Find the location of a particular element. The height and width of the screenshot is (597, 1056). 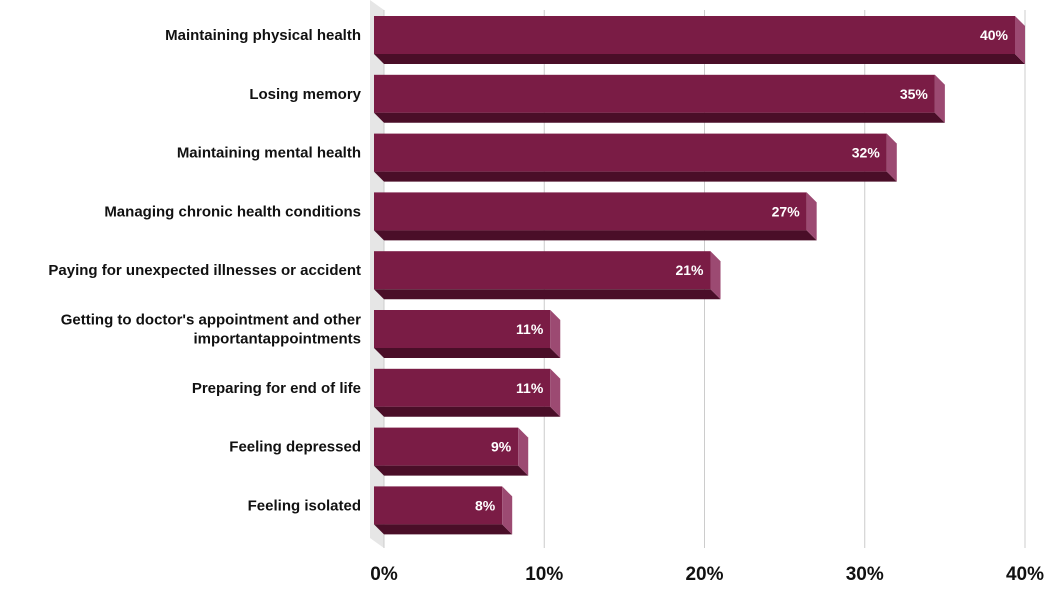

data-label: 32% is located at coordinates (866, 153).